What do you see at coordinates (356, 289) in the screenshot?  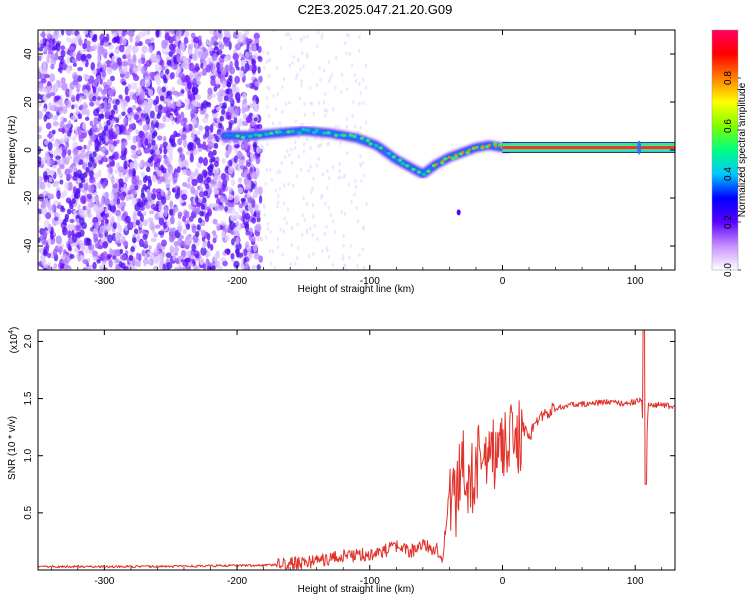 I see `spectrogram-xlabel: Height of straight line (km)` at bounding box center [356, 289].